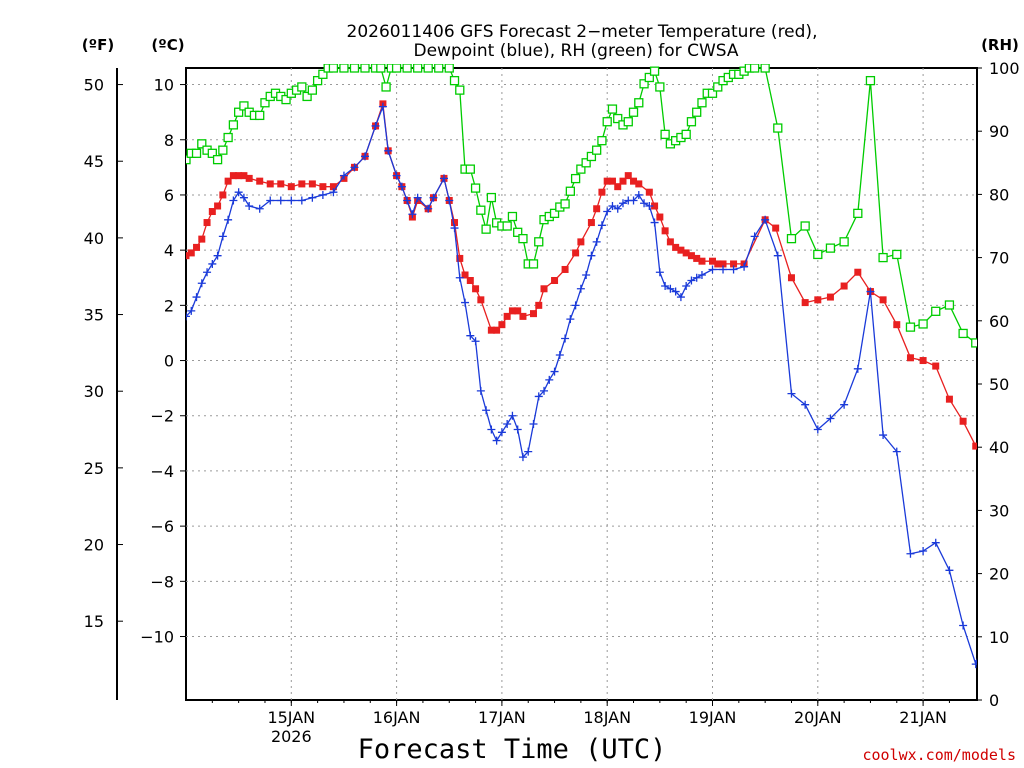 Image resolution: width=1024 pixels, height=768 pixels. What do you see at coordinates (999, 131) in the screenshot?
I see `y-tick-label-rh: 90` at bounding box center [999, 131].